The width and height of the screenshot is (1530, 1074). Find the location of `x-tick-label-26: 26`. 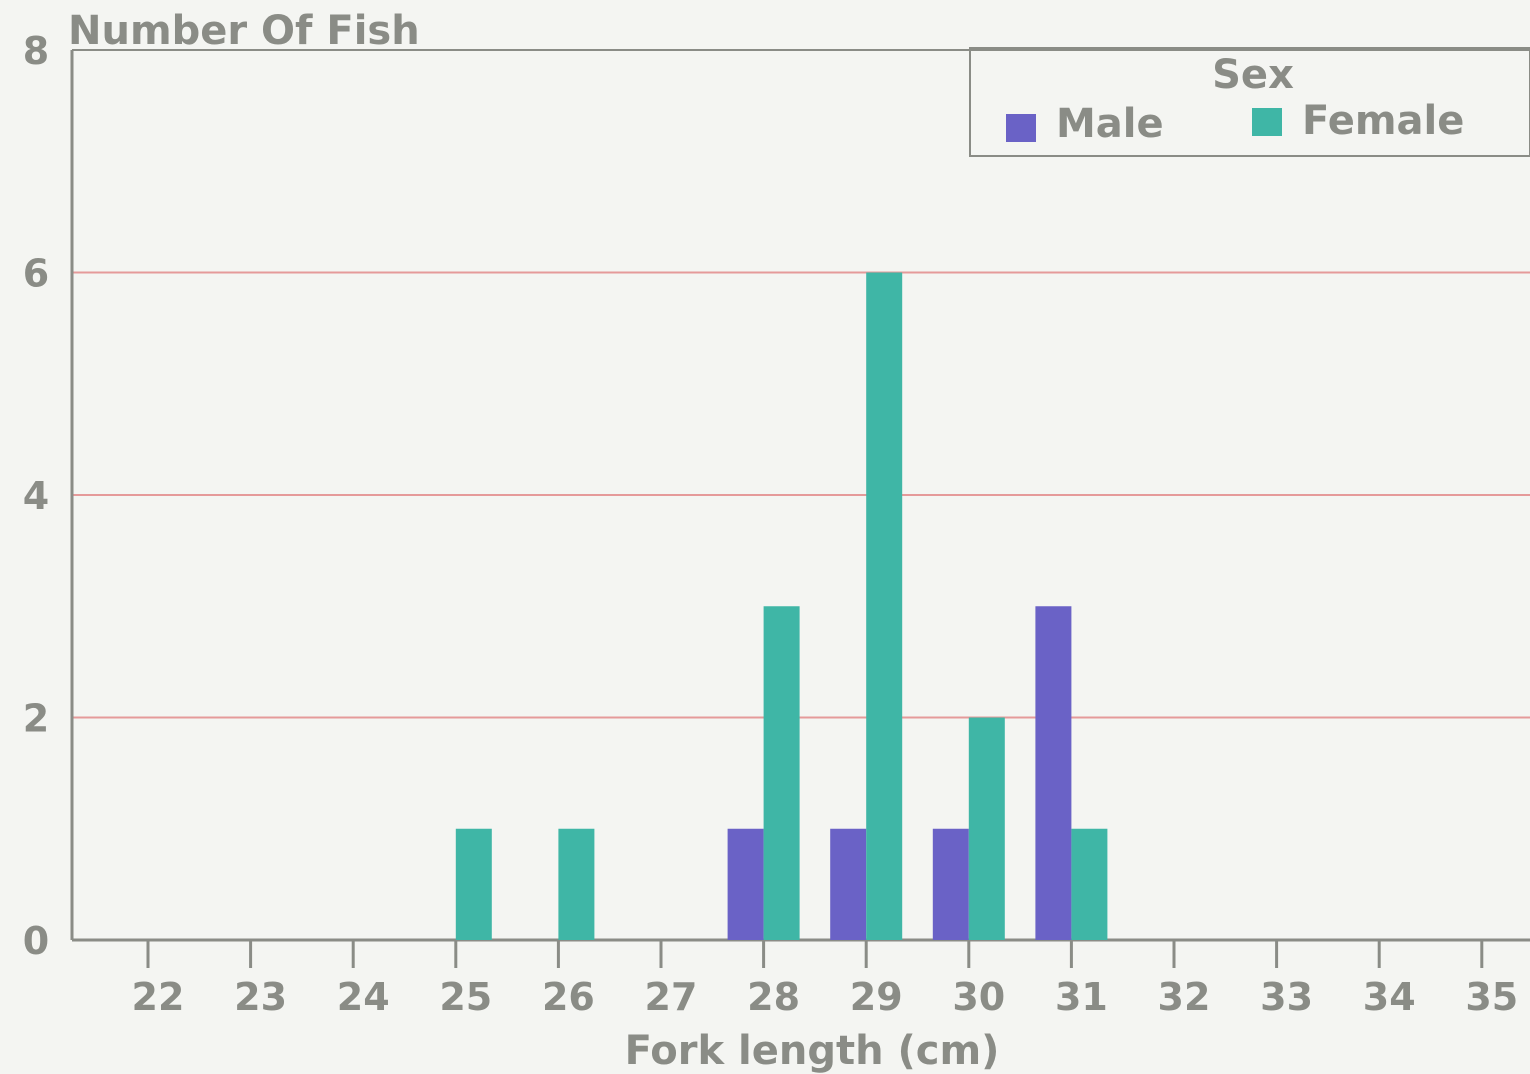

x-tick-label-26: 26 is located at coordinates (568, 997).